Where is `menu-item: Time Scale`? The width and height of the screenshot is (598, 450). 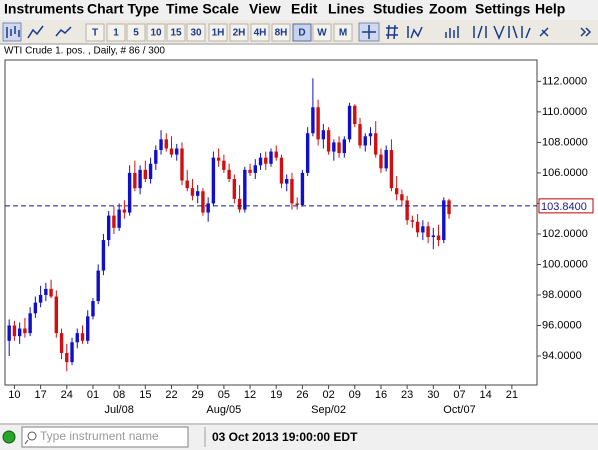 menu-item: Time Scale is located at coordinates (202, 9).